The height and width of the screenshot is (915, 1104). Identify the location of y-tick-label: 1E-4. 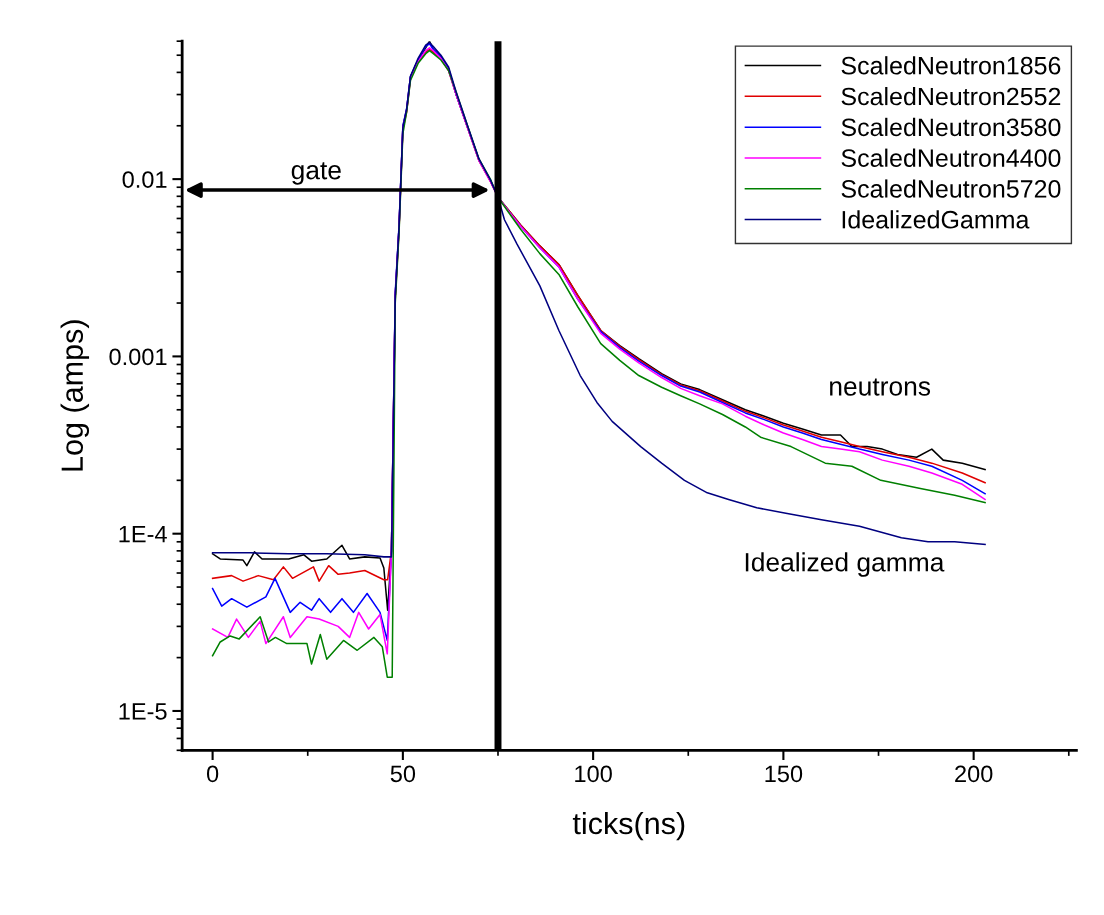
(143, 534).